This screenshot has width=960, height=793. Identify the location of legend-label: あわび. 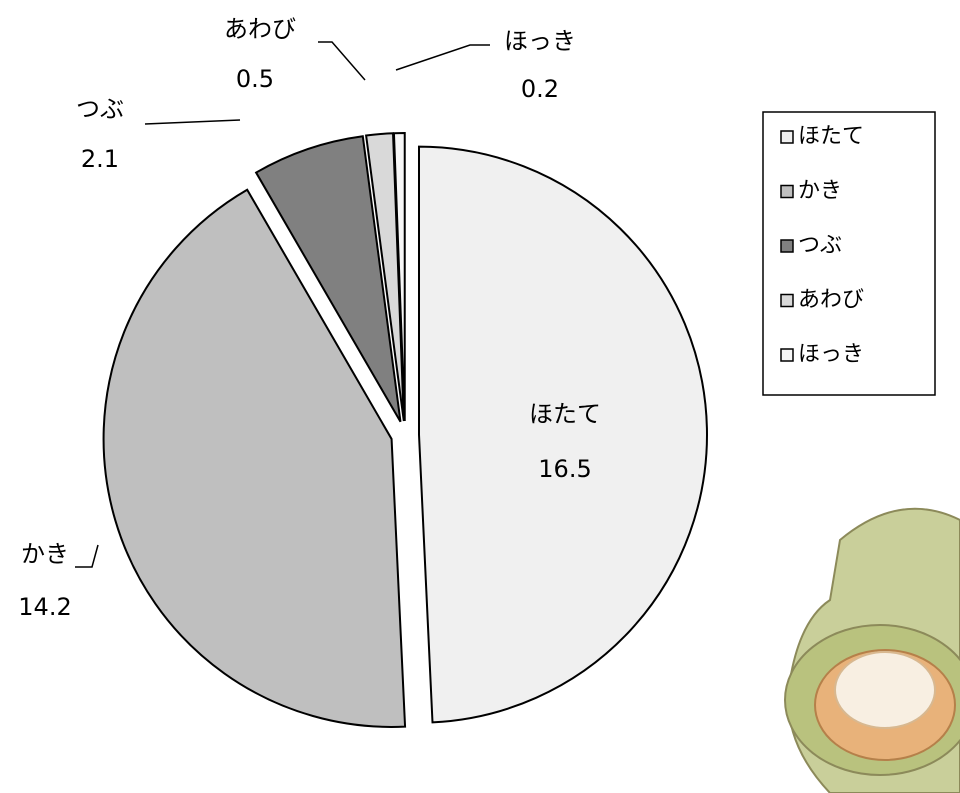
(831, 300).